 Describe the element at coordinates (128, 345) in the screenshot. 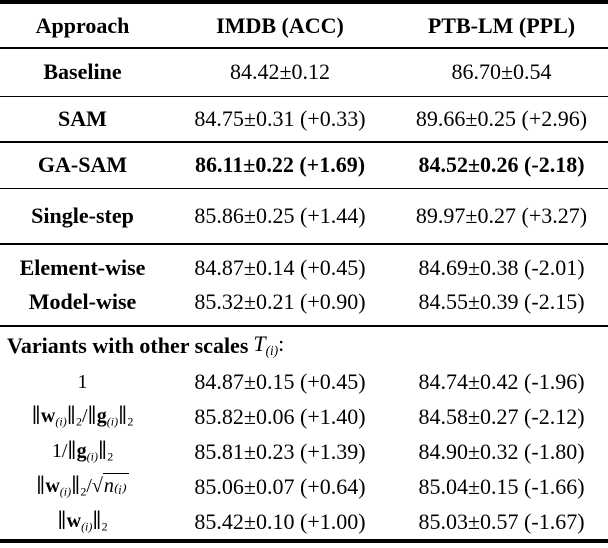

I see `variants-heading-text: Variants with other scales` at that location.